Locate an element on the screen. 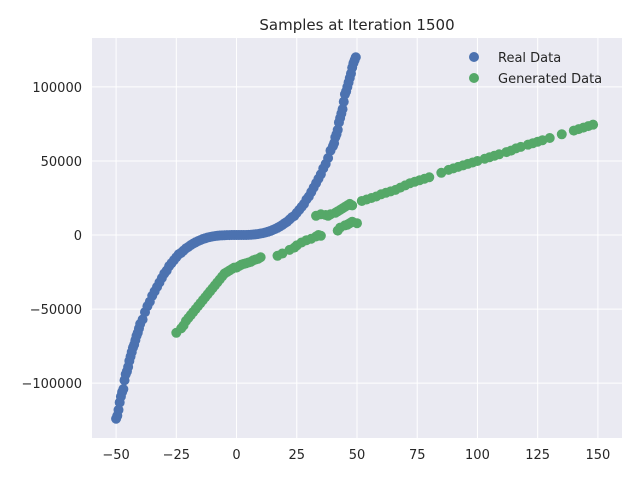  y-tick-label: 0 is located at coordinates (78, 236).